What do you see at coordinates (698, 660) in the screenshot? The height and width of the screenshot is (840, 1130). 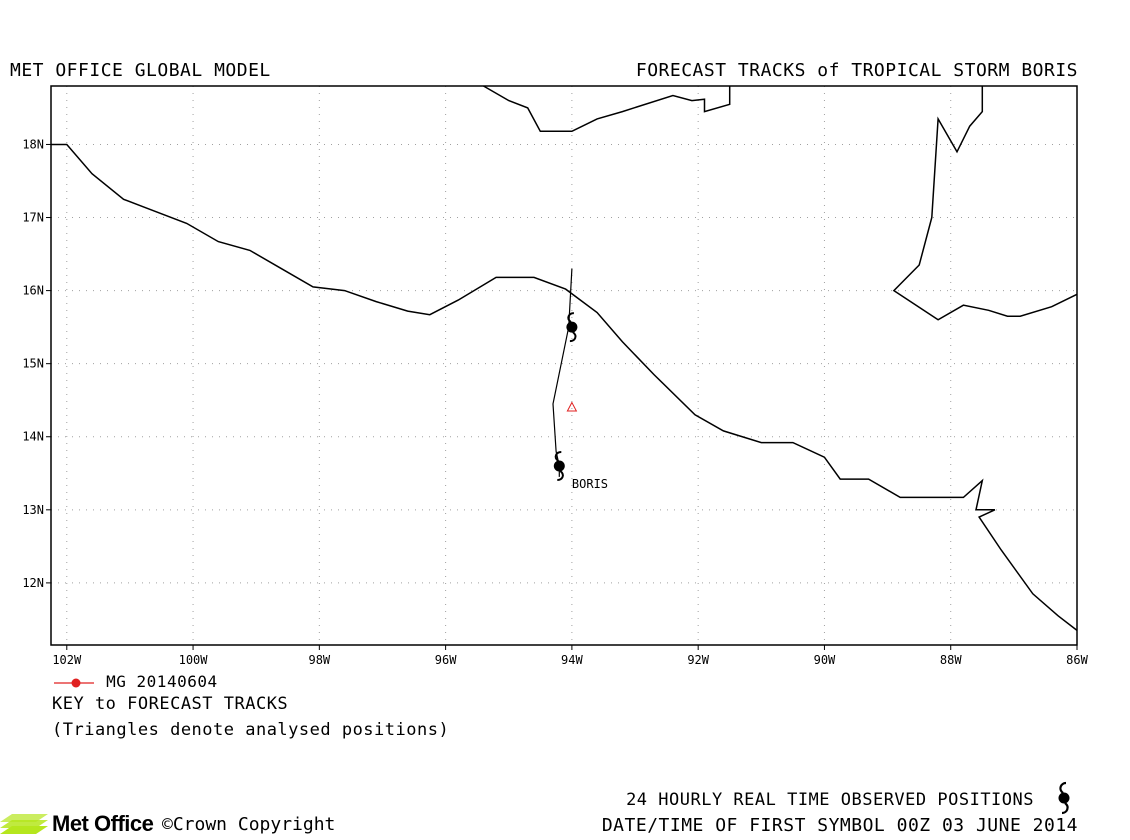 I see `tick-label-lon: 92W` at bounding box center [698, 660].